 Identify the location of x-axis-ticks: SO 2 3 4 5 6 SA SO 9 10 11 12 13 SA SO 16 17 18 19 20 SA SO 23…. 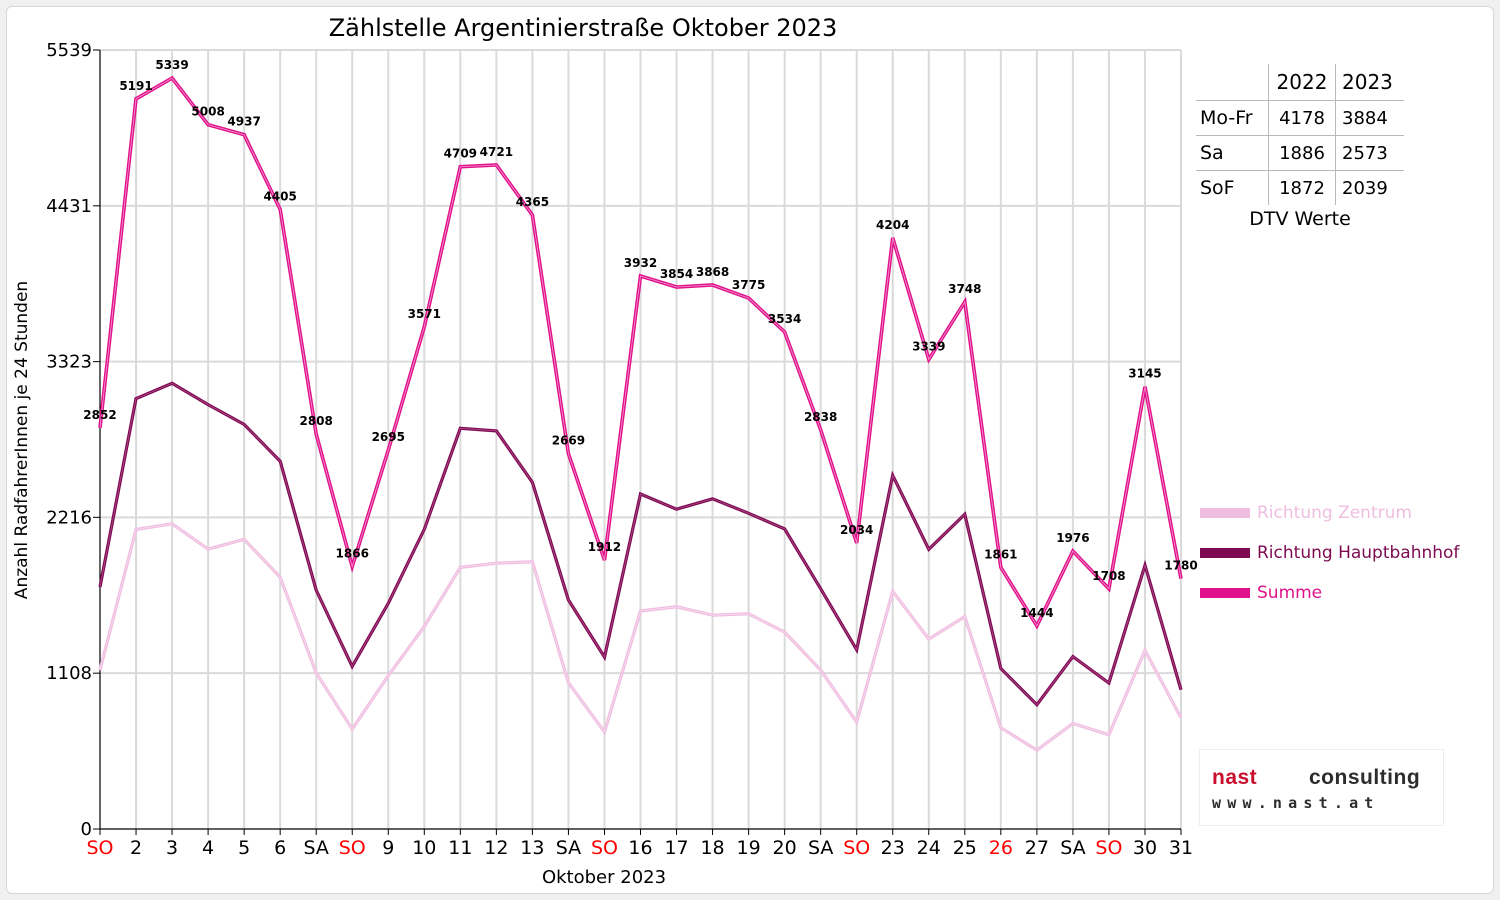
(639, 848).